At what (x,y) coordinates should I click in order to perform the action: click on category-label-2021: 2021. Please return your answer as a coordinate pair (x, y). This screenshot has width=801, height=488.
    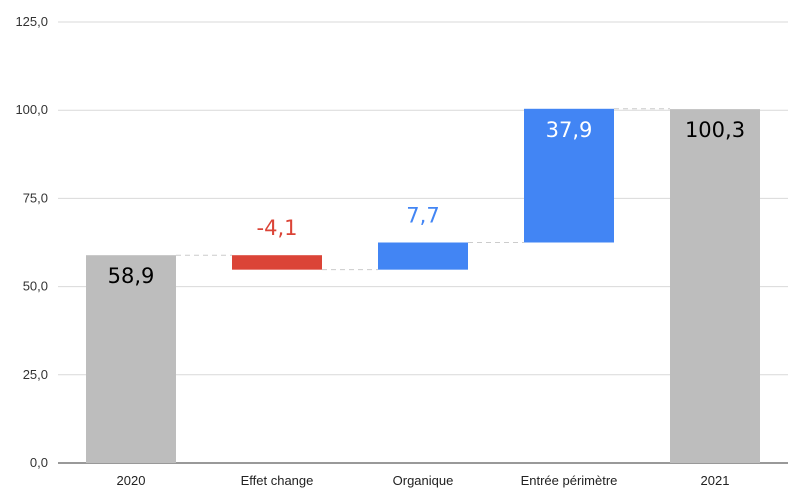
    Looking at the image, I should click on (715, 480).